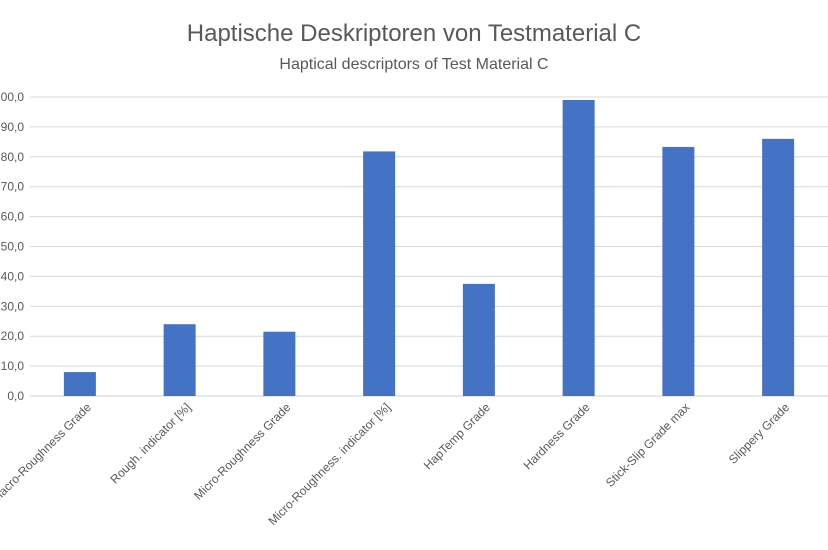  Describe the element at coordinates (329, 464) in the screenshot. I see `x-category-label: Micro-Roughness. indicator [%]` at that location.